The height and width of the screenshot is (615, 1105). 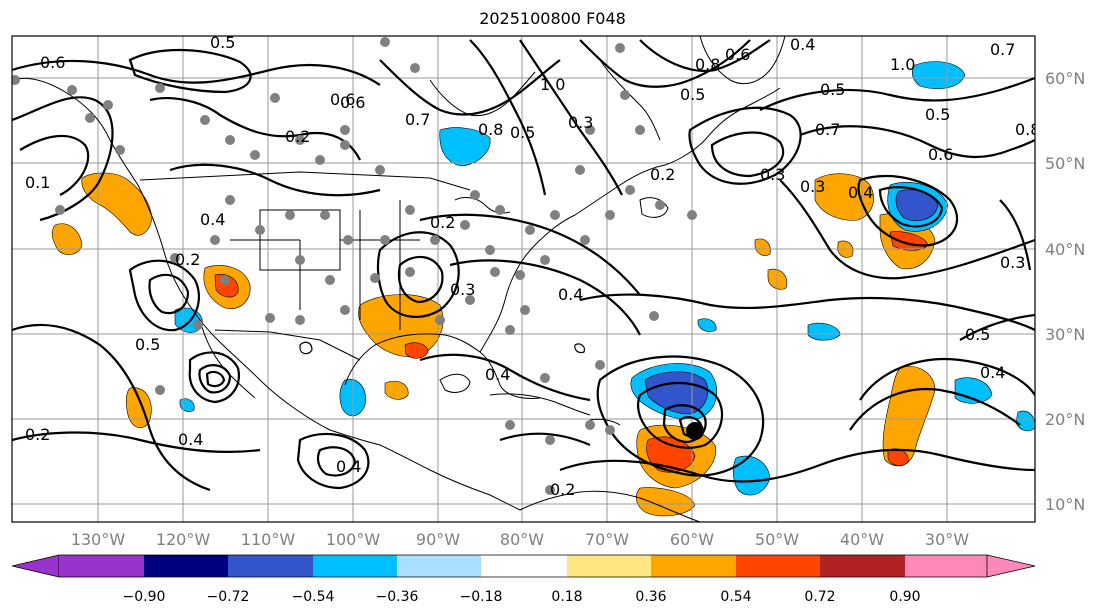 What do you see at coordinates (138, 407) in the screenshot?
I see `shade-orange-pacific` at bounding box center [138, 407].